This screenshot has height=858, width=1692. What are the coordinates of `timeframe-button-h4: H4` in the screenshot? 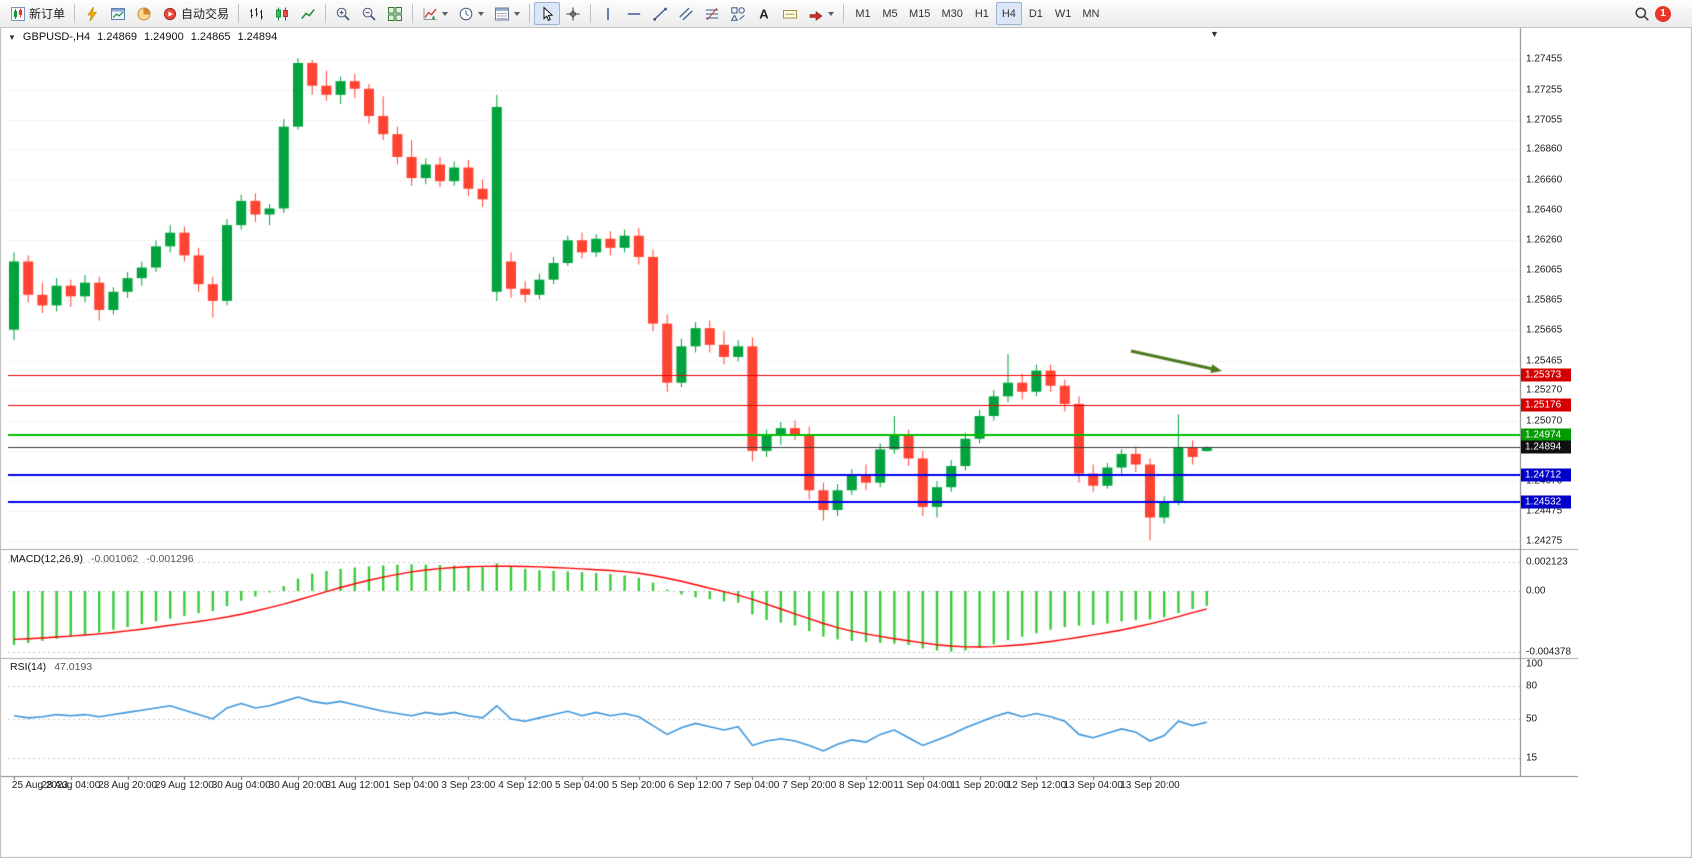 It's located at (1008, 13).